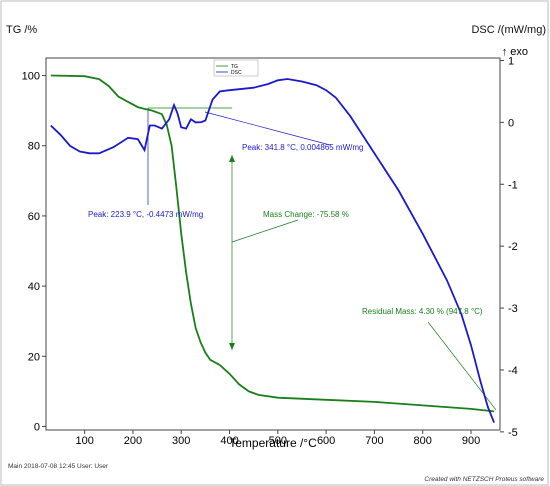 The image size is (550, 486). I want to click on mass-change-arrow-up, so click(232, 158).